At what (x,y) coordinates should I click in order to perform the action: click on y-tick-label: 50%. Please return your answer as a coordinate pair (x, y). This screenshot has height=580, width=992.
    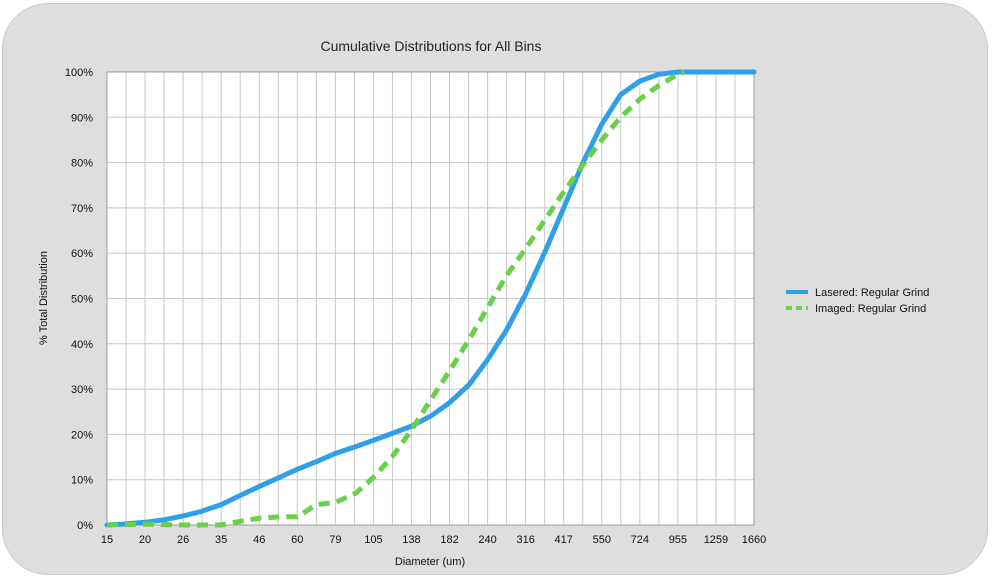
    Looking at the image, I should click on (82, 300).